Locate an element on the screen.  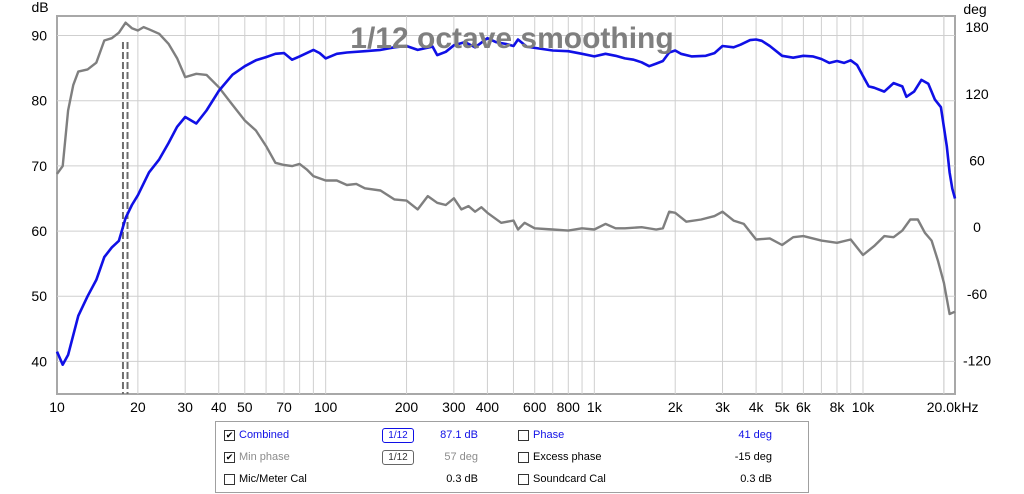
x-tick-label: 10 is located at coordinates (57, 407).